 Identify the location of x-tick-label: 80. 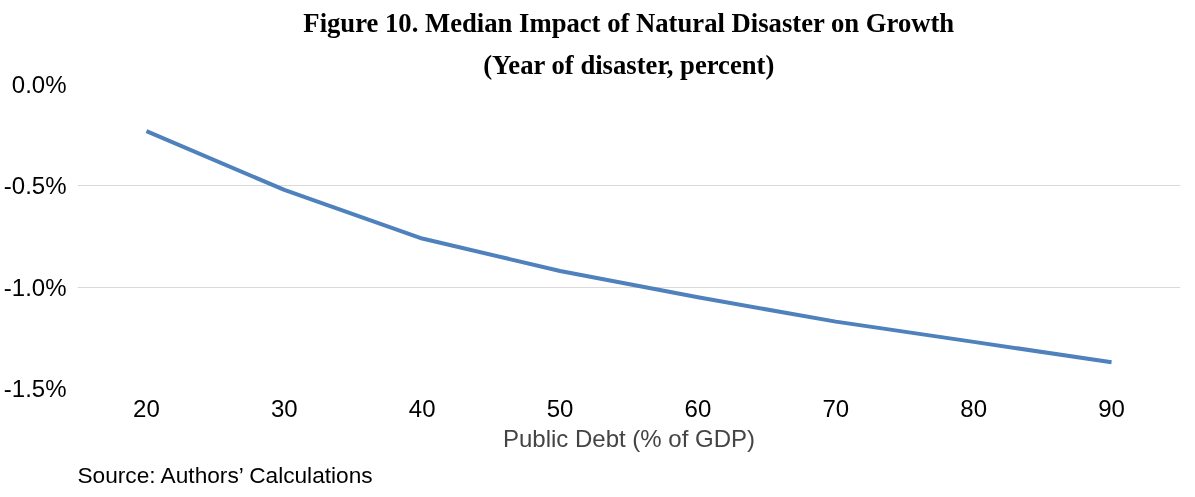
(974, 408).